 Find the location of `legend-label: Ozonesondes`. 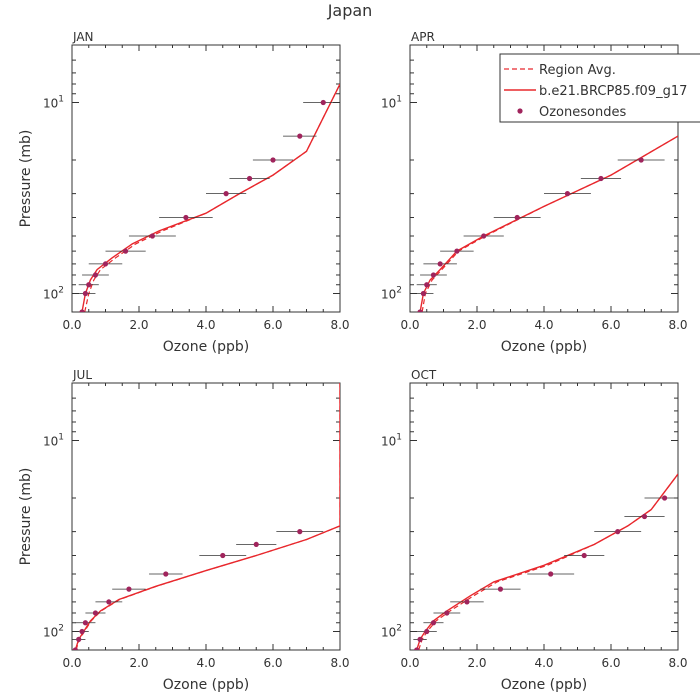

legend-label: Ozonesondes is located at coordinates (582, 112).